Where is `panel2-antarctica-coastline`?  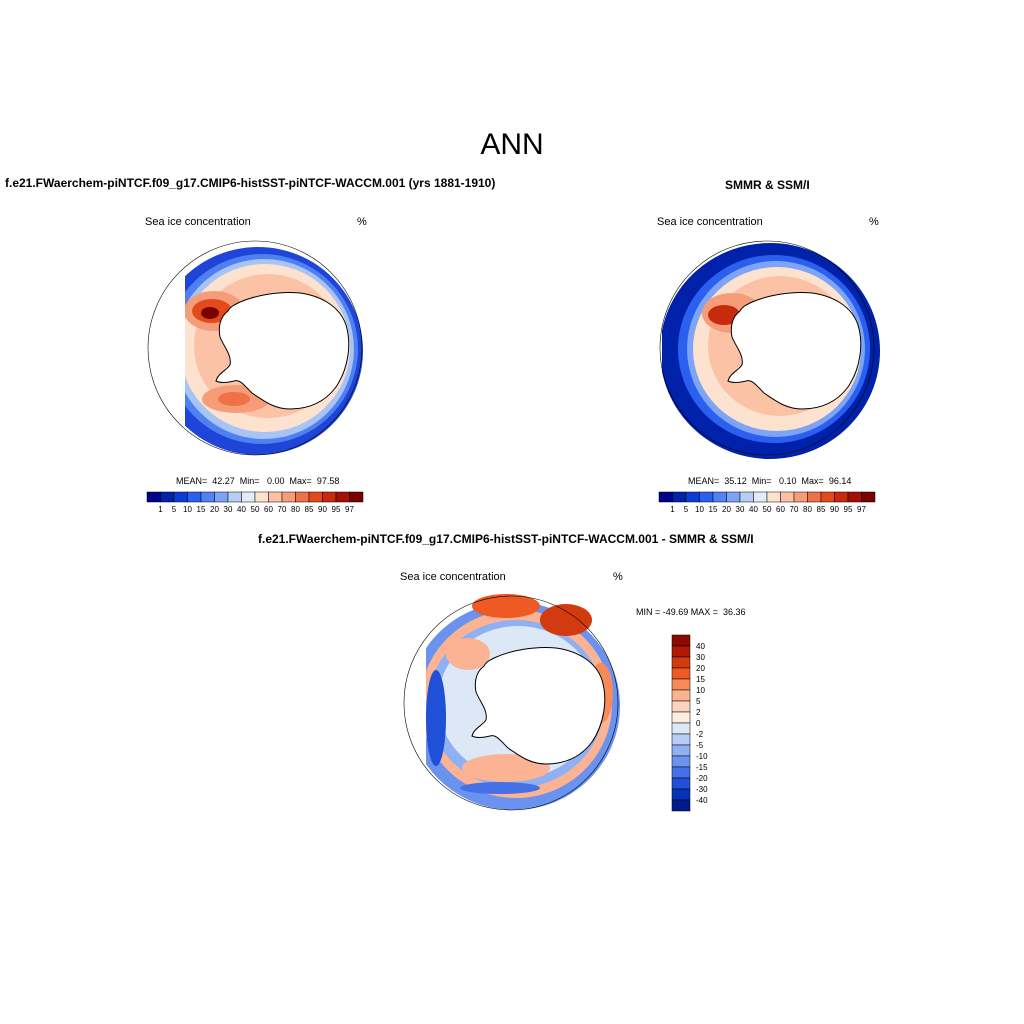
panel2-antarctica-coastline is located at coordinates (794, 351).